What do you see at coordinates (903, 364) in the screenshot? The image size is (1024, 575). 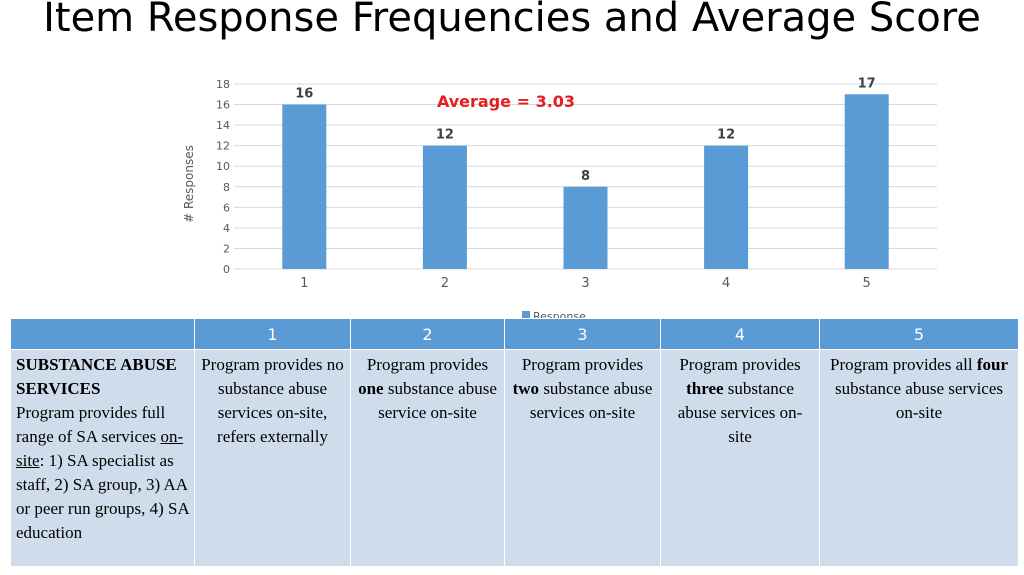 I see `score-5-text: Program provides all` at bounding box center [903, 364].